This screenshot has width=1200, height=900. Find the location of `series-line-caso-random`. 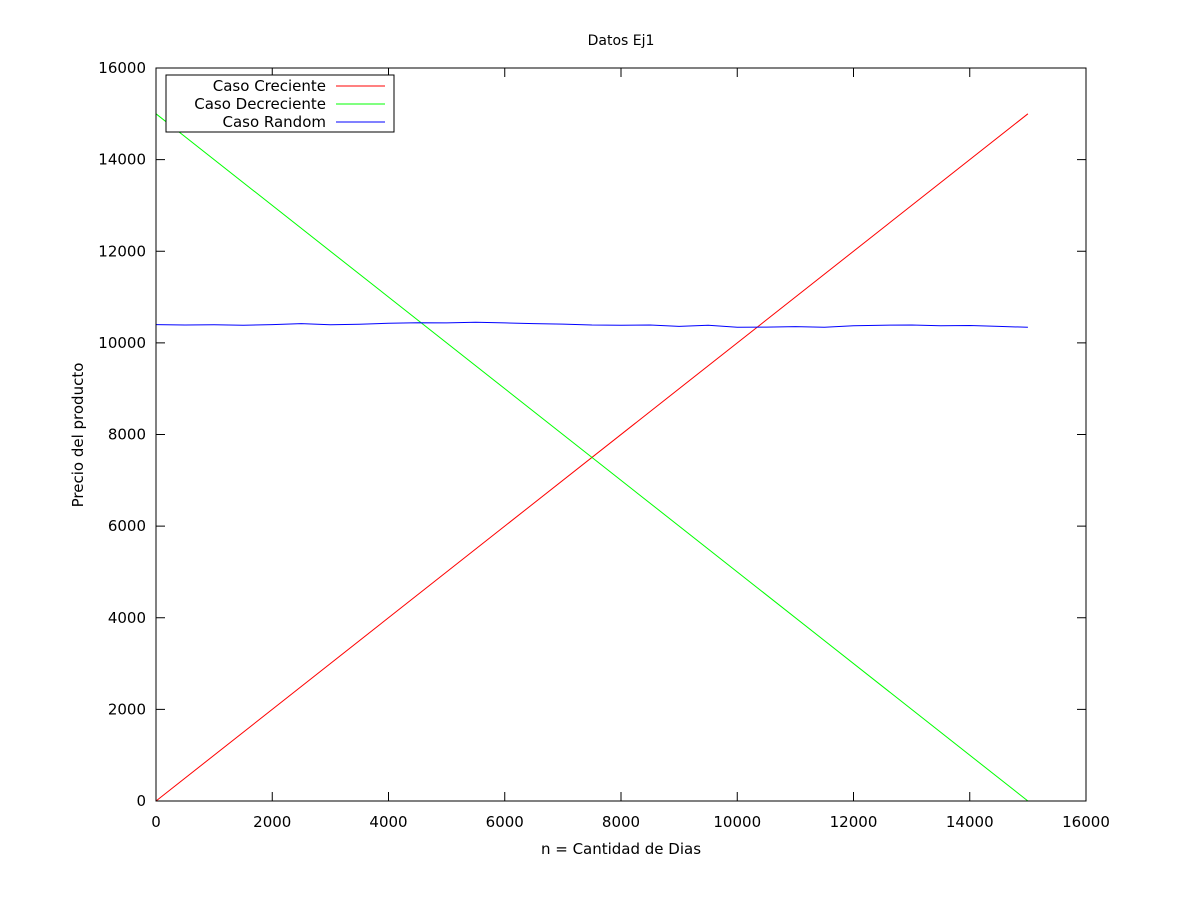

series-line-caso-random is located at coordinates (591, 324).